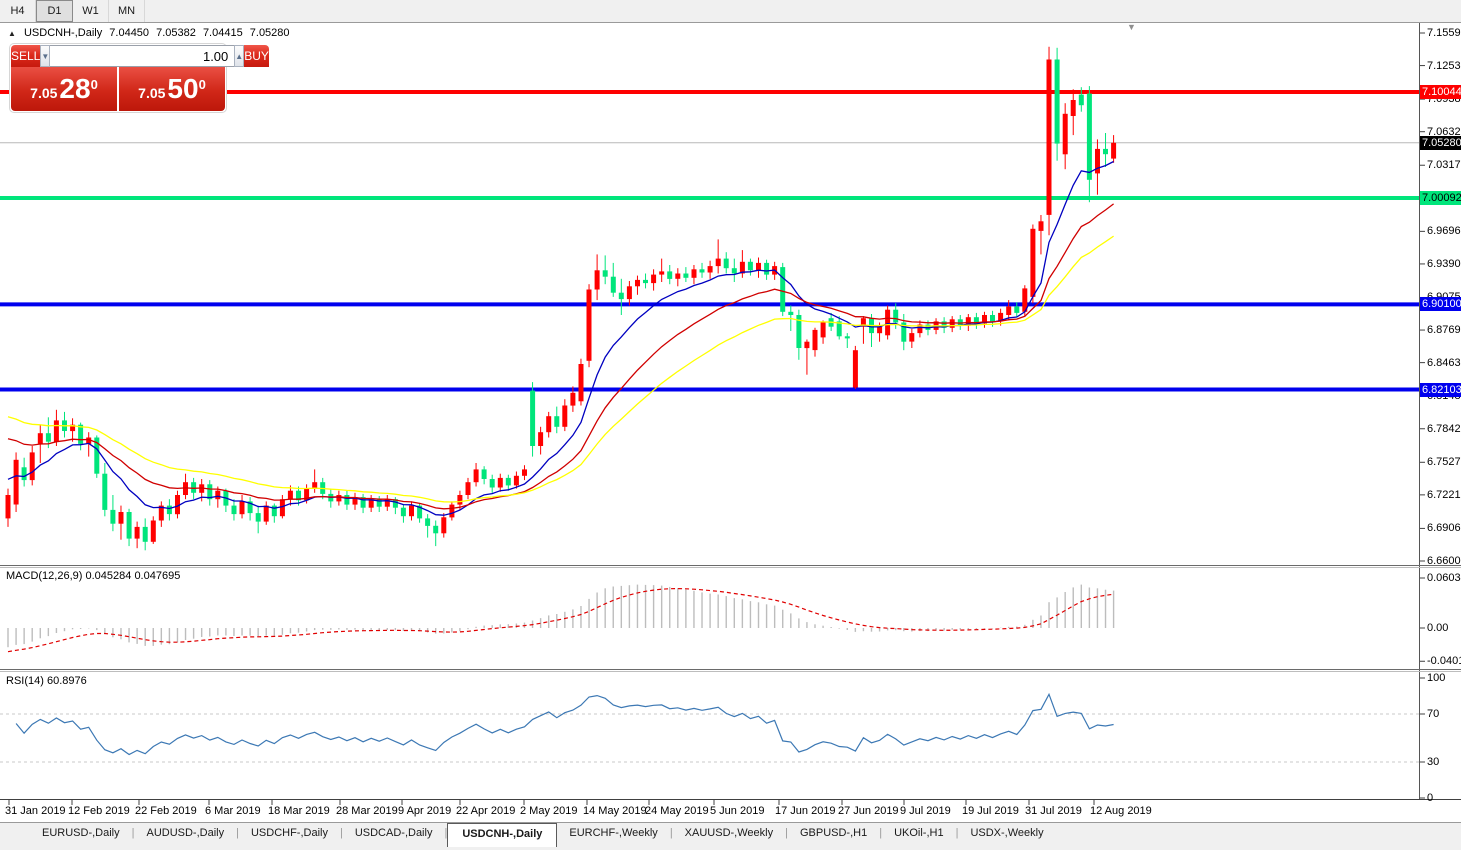 This screenshot has height=850, width=1461. What do you see at coordinates (486, 811) in the screenshot?
I see `date-label: 22 Apr 2019` at bounding box center [486, 811].